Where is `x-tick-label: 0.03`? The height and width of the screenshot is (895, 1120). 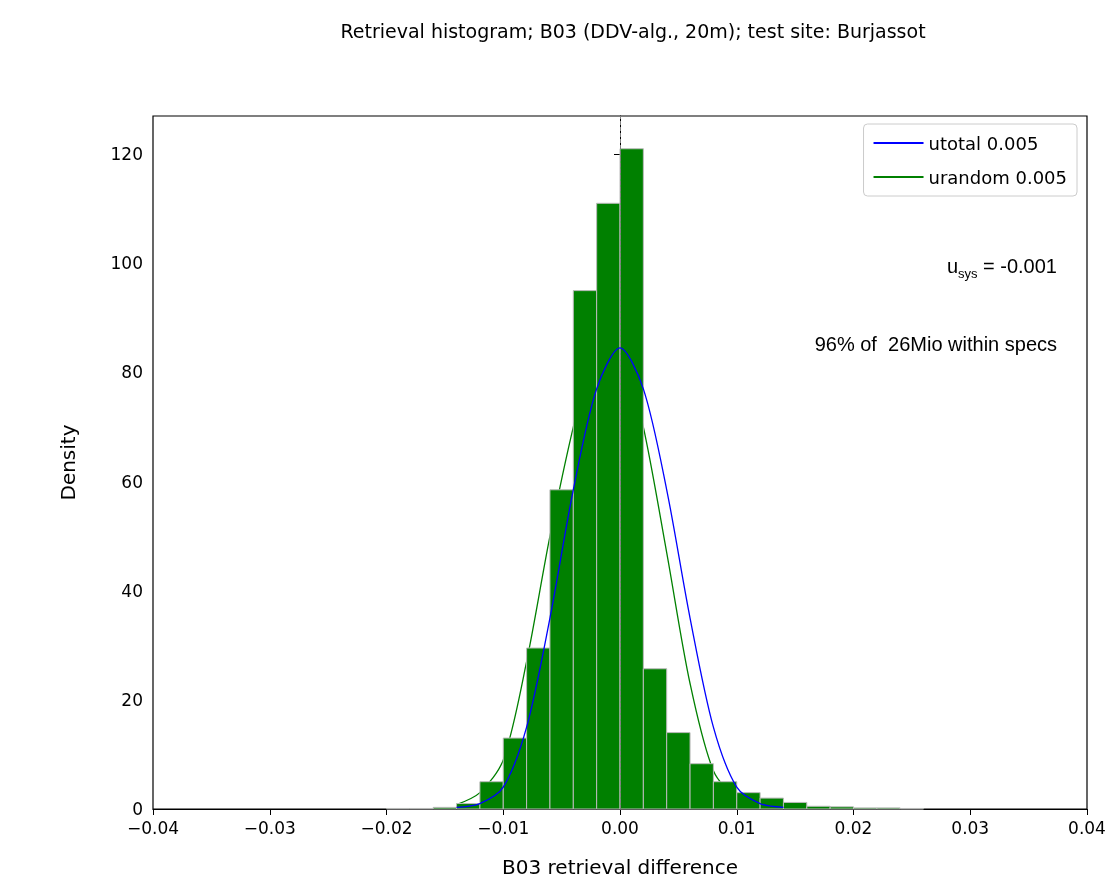
x-tick-label: 0.03 is located at coordinates (970, 827).